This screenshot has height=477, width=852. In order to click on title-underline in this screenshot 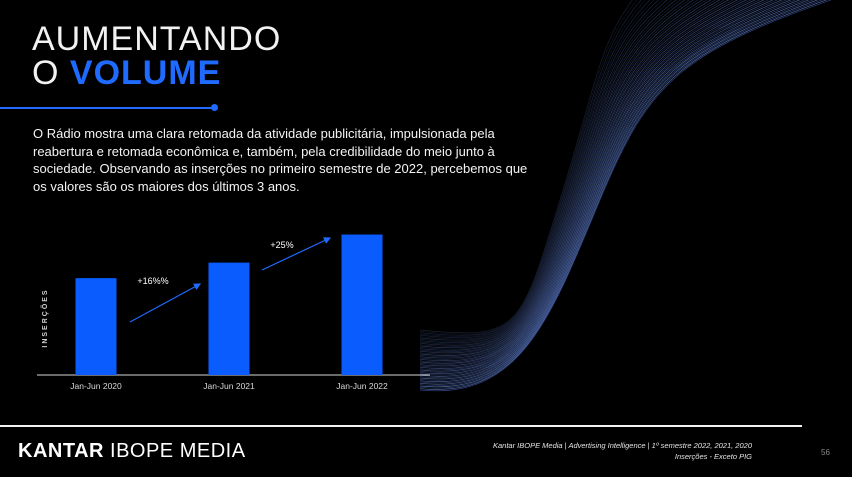, I will do `click(107, 108)`.